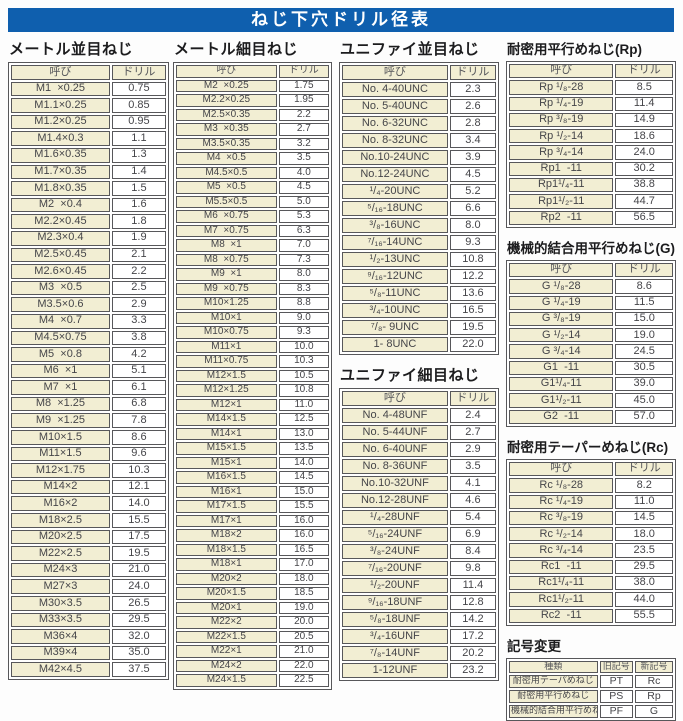 The width and height of the screenshot is (683, 721). What do you see at coordinates (226, 636) in the screenshot?
I see `thread-name-cell: M22×1.5` at bounding box center [226, 636].